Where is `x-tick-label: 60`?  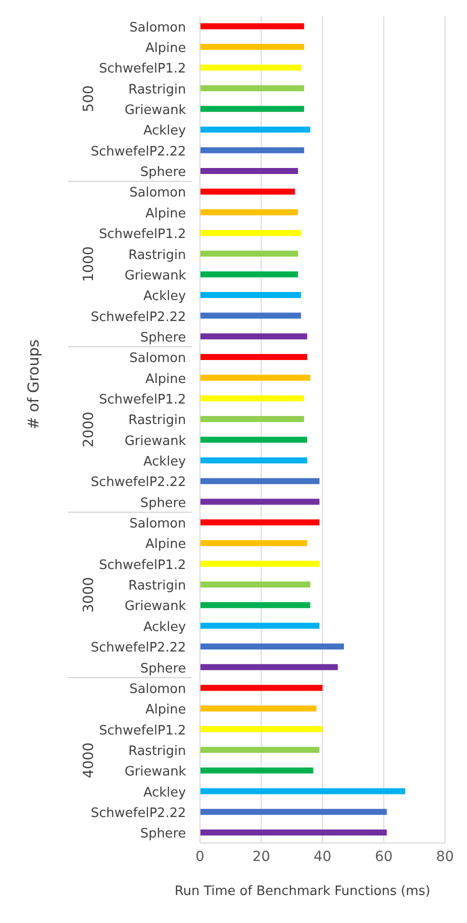 x-tick-label: 60 is located at coordinates (383, 856).